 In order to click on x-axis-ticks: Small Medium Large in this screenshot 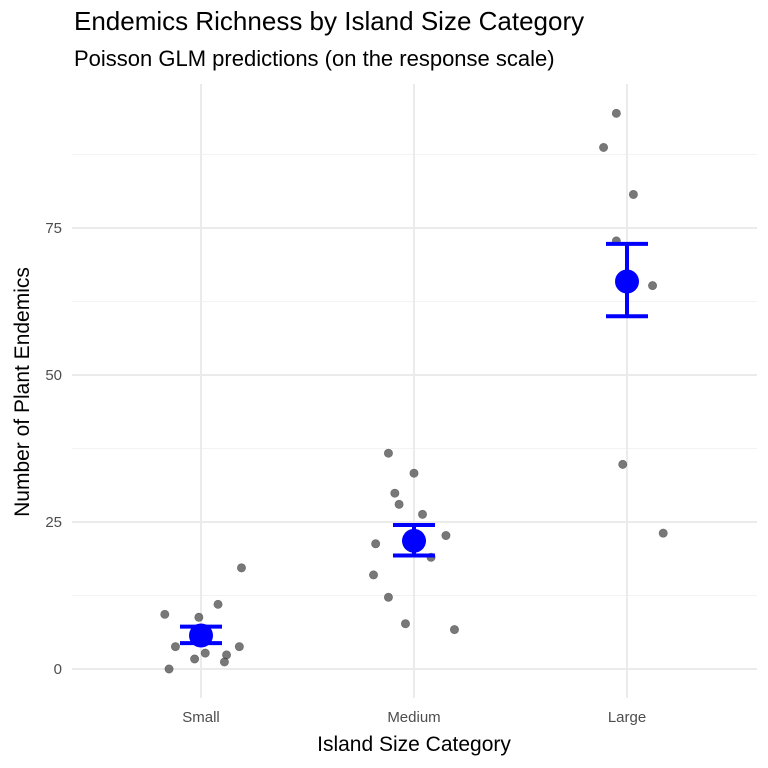, I will do `click(414, 717)`.